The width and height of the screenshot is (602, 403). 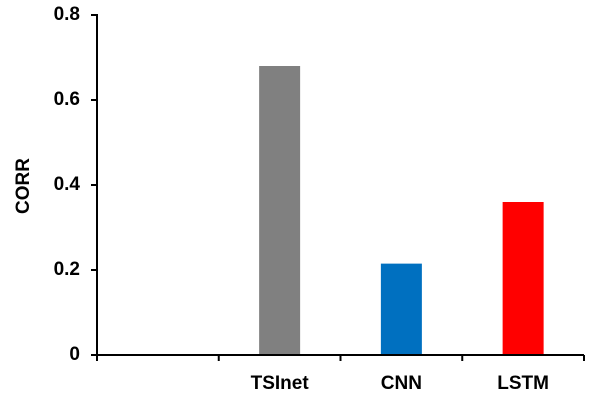 I want to click on x-tick-label: CNN, so click(x=401, y=383).